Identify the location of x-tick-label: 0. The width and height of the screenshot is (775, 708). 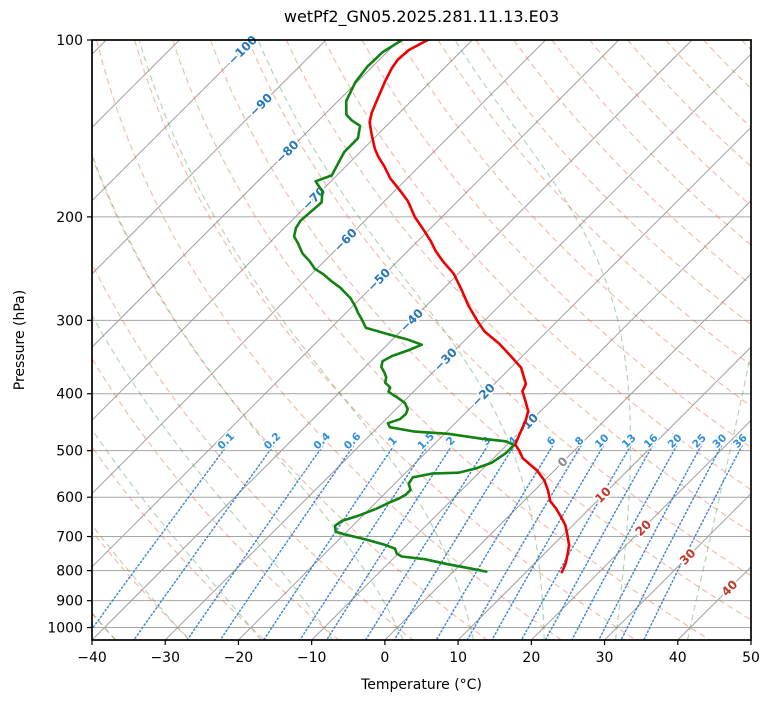
(384, 658).